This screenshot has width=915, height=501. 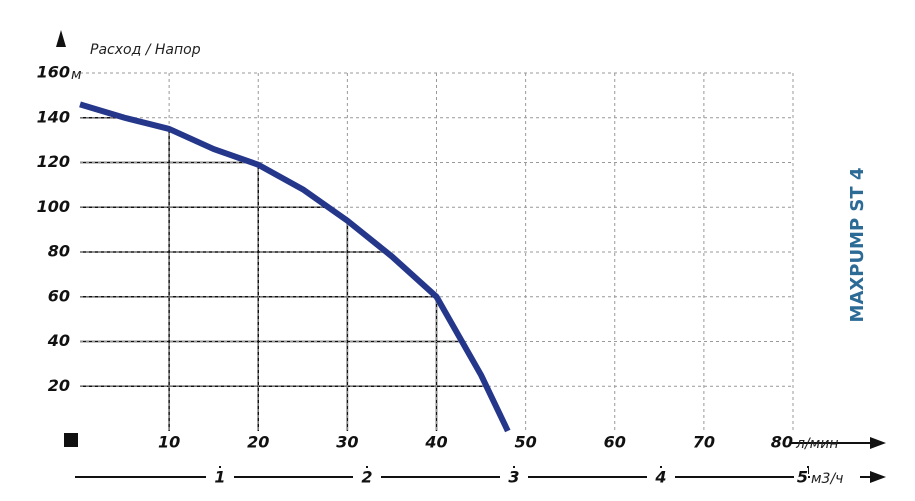 What do you see at coordinates (525, 442) in the screenshot?
I see `x-tick-label: 50` at bounding box center [525, 442].